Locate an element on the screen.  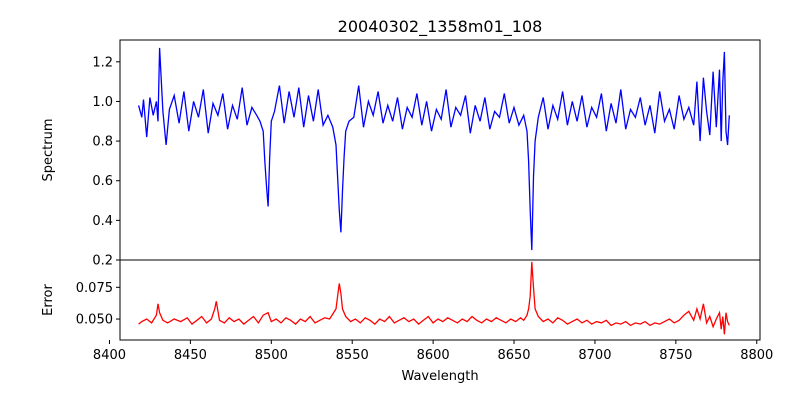
x-tick-label: 8750 is located at coordinates (675, 355).